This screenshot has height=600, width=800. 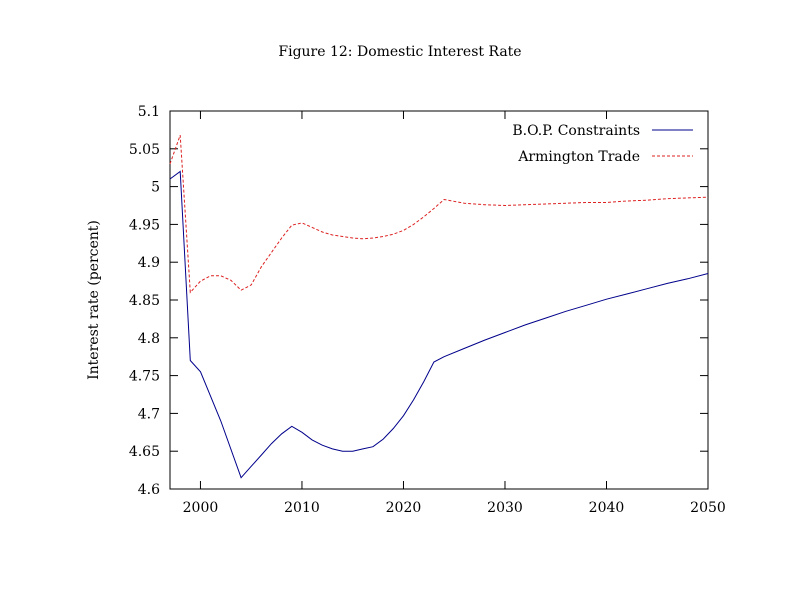 I want to click on chart-title: Figure 12: Domestic Interest Rate, so click(x=400, y=52).